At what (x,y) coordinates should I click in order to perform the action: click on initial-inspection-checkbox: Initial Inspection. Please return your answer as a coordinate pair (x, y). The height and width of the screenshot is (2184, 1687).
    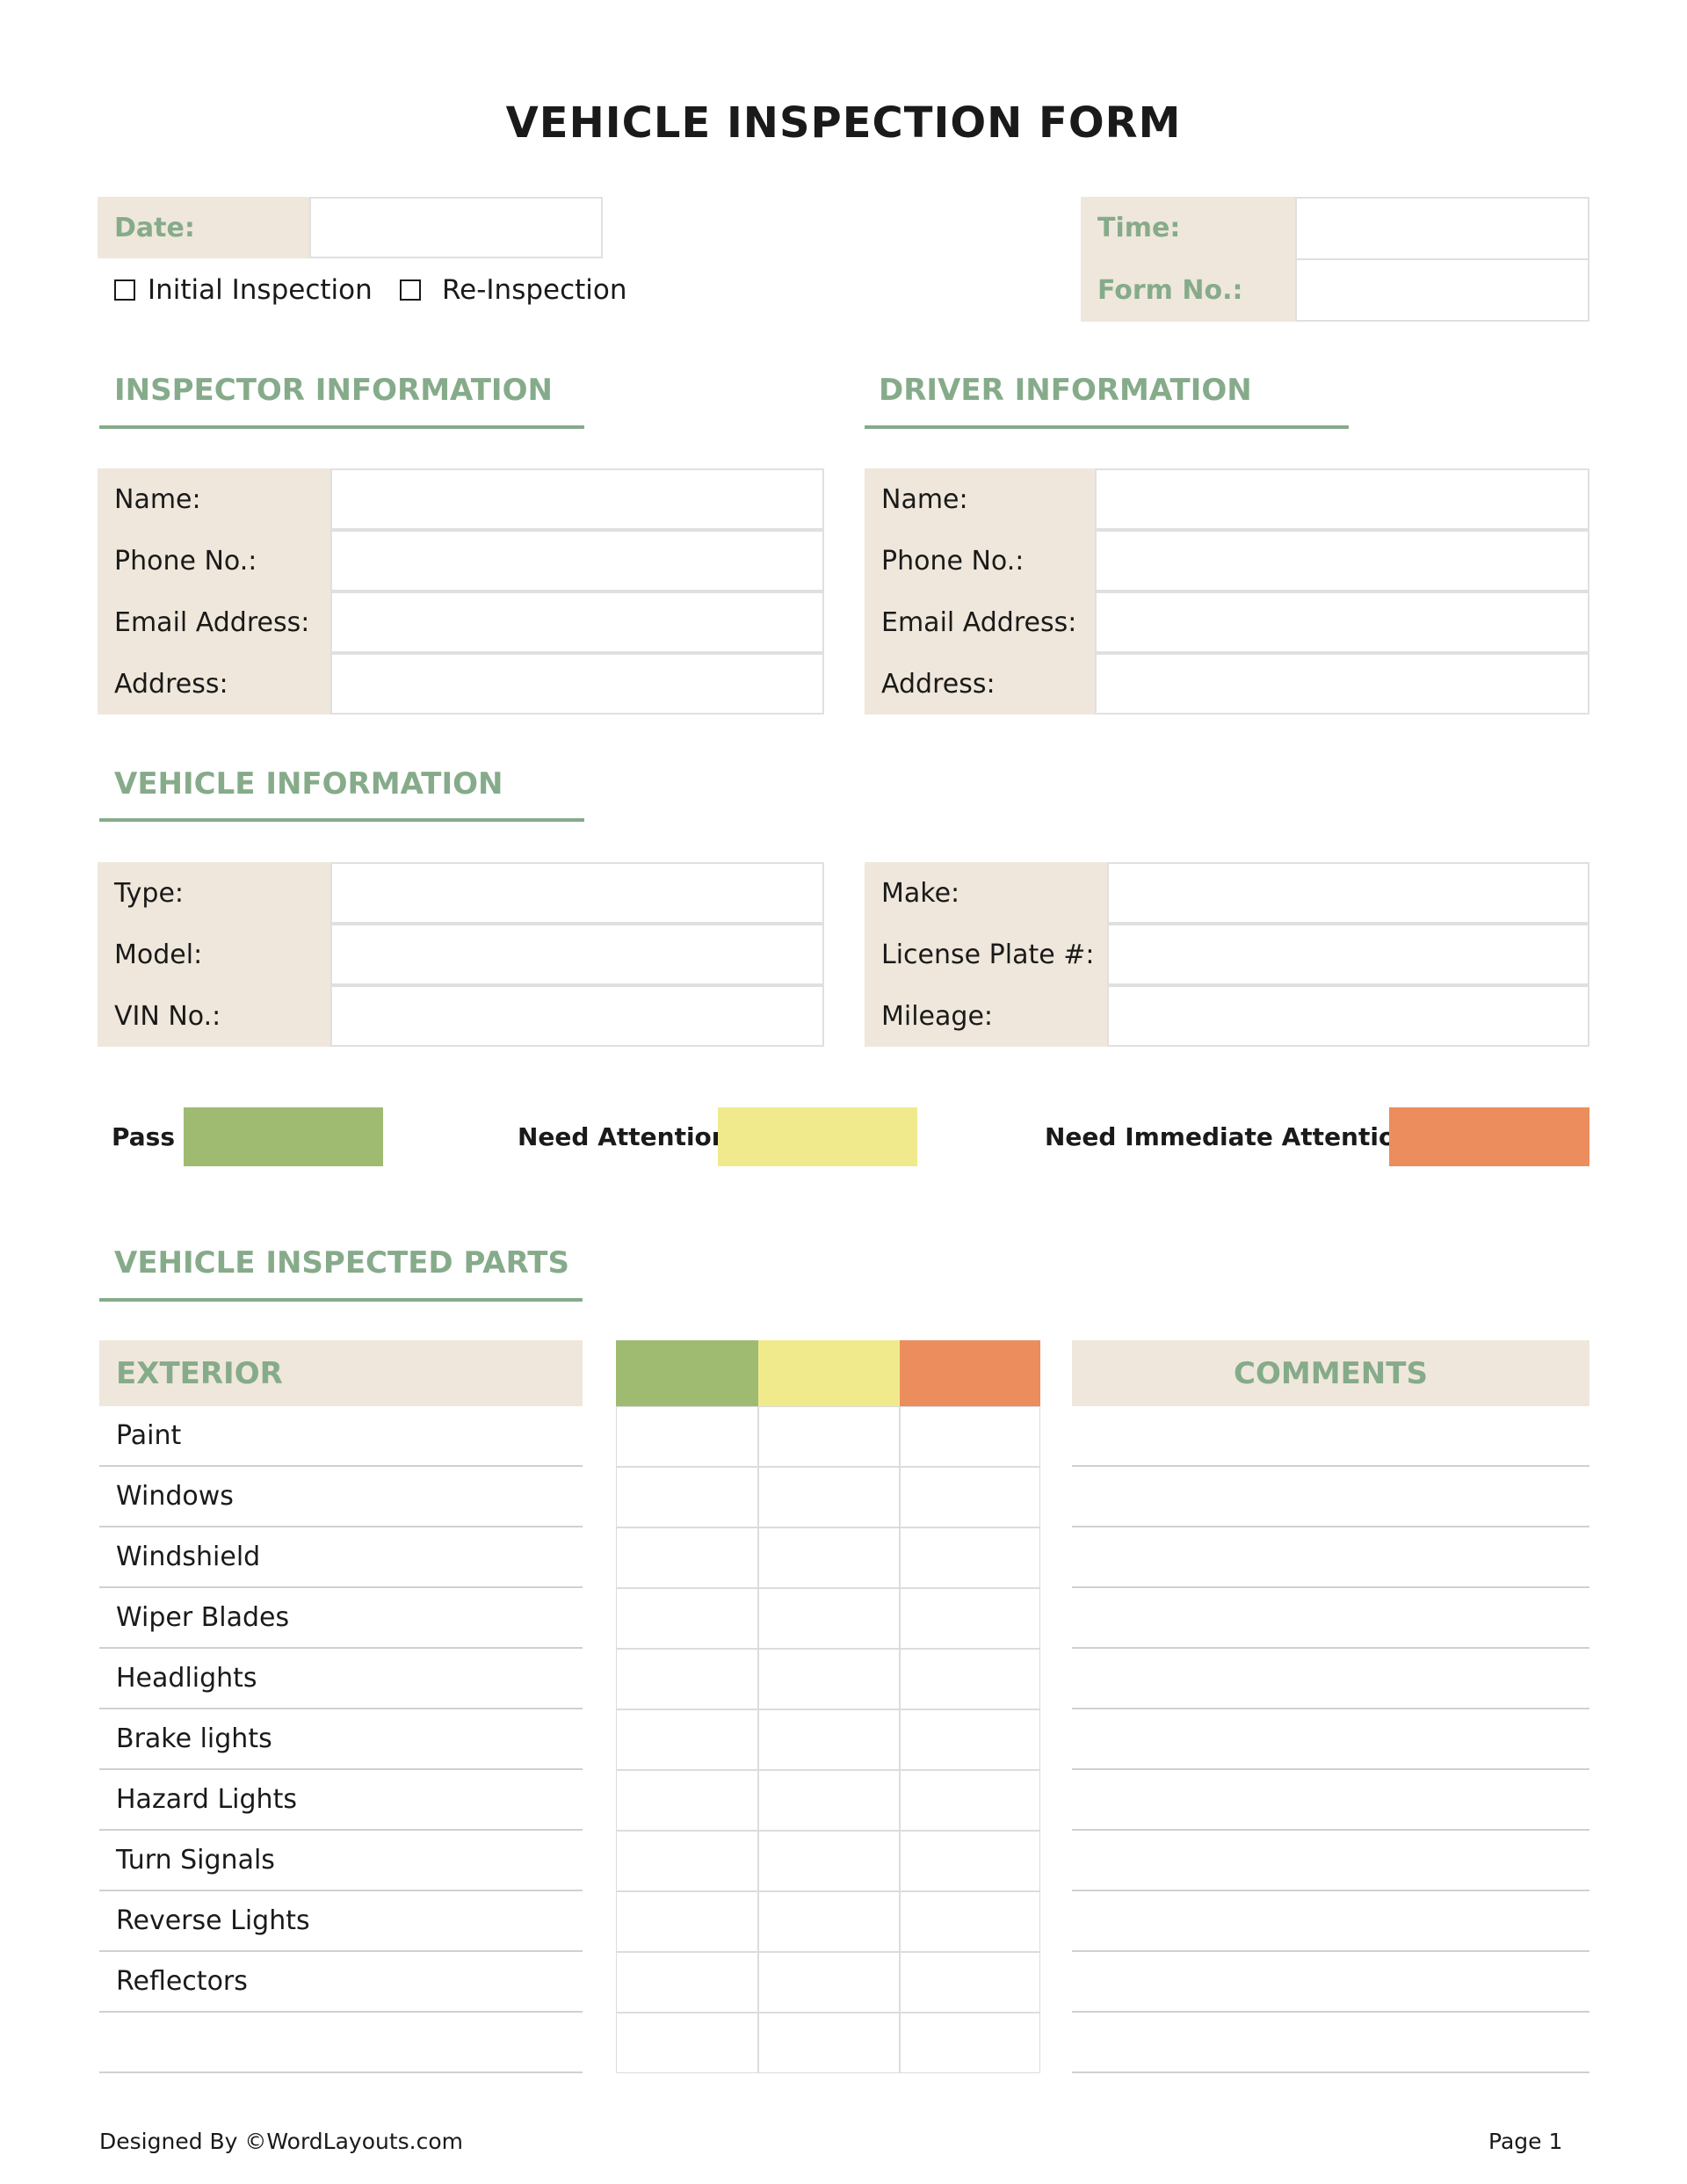
    Looking at the image, I should click on (243, 290).